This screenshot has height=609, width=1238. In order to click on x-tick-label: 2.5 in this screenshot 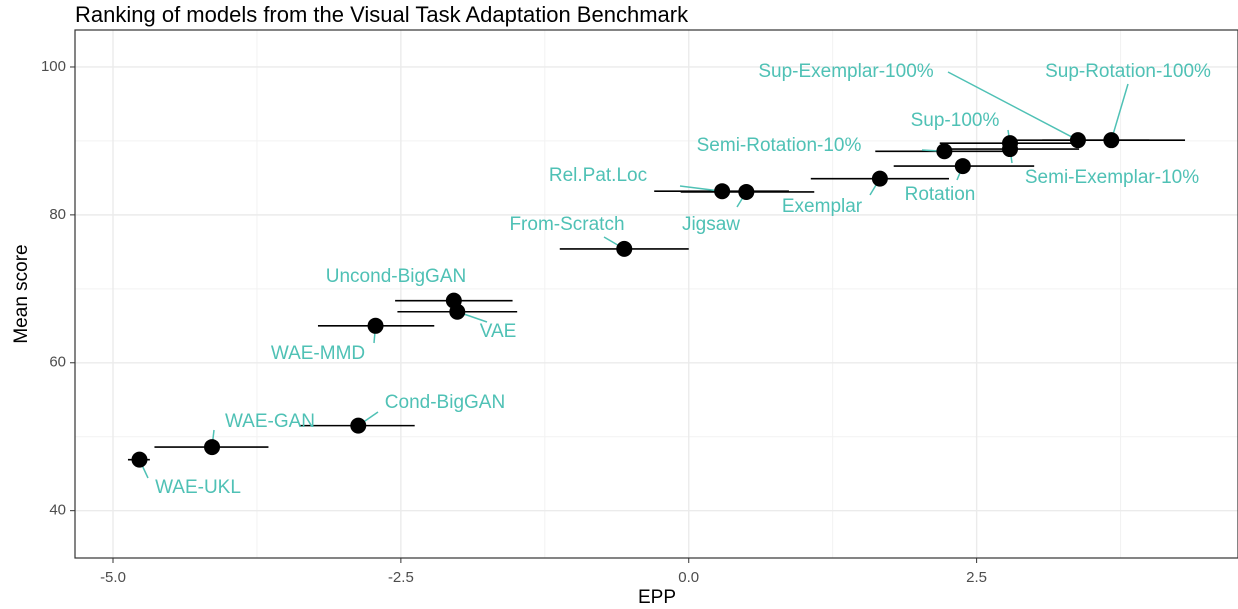, I will do `click(976, 577)`.